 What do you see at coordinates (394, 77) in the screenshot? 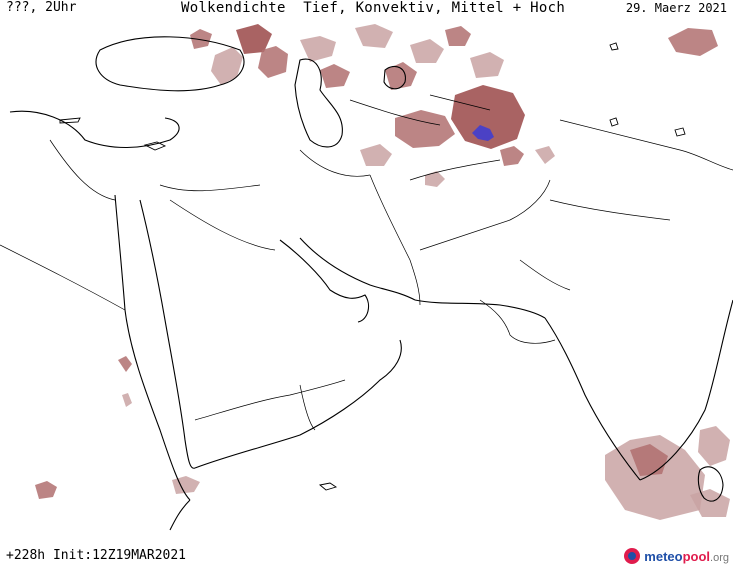
I see `aral-sea-coast` at bounding box center [394, 77].